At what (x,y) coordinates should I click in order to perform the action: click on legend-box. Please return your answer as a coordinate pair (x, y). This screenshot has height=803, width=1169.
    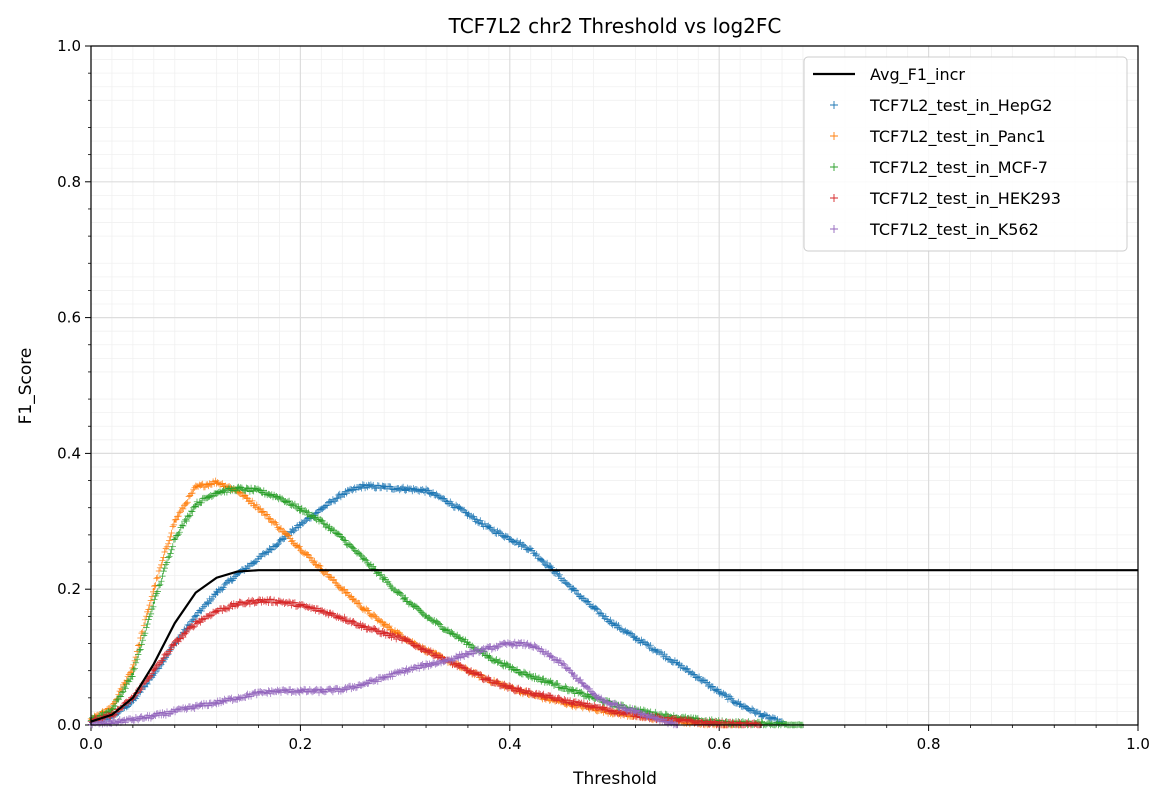
    Looking at the image, I should click on (965, 154).